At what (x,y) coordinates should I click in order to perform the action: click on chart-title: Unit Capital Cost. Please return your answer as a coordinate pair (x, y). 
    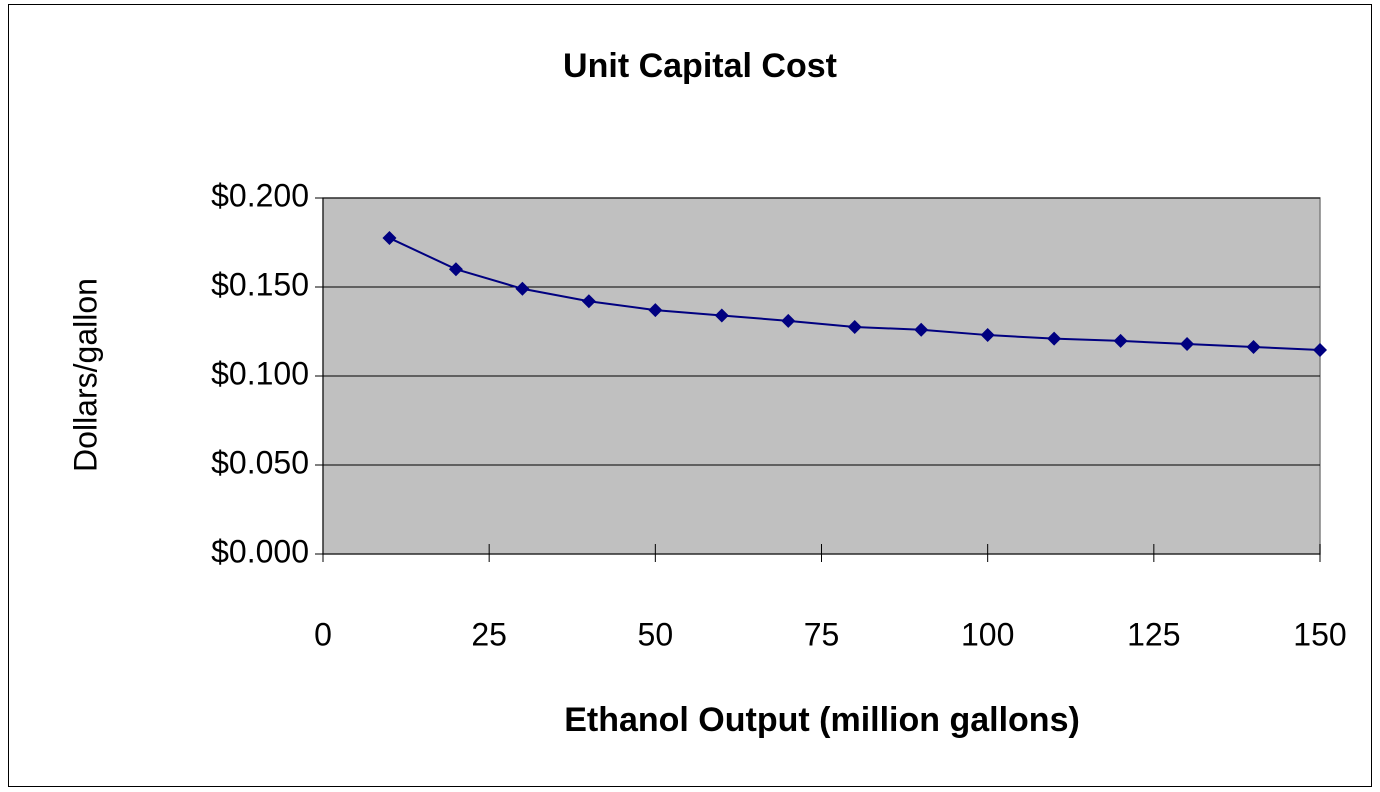
    Looking at the image, I should click on (700, 66).